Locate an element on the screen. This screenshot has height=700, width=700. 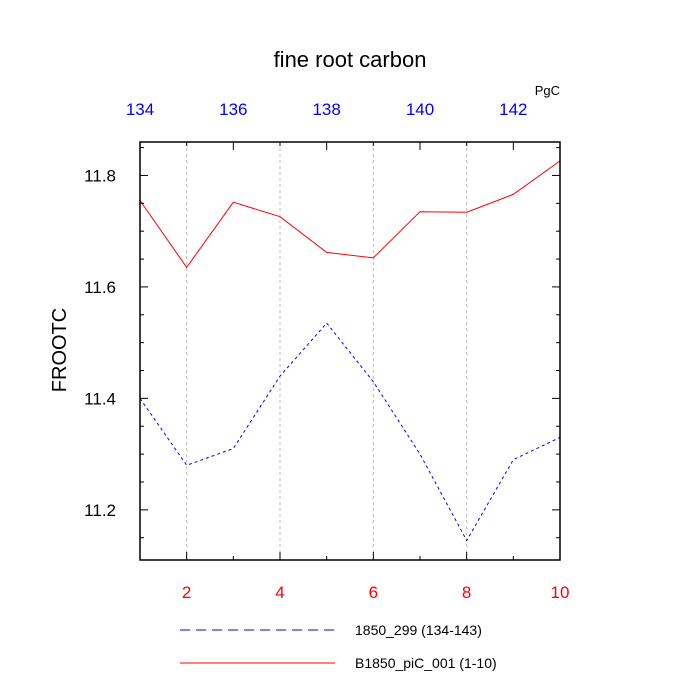
chart-title: fine root carbon is located at coordinates (350, 59).